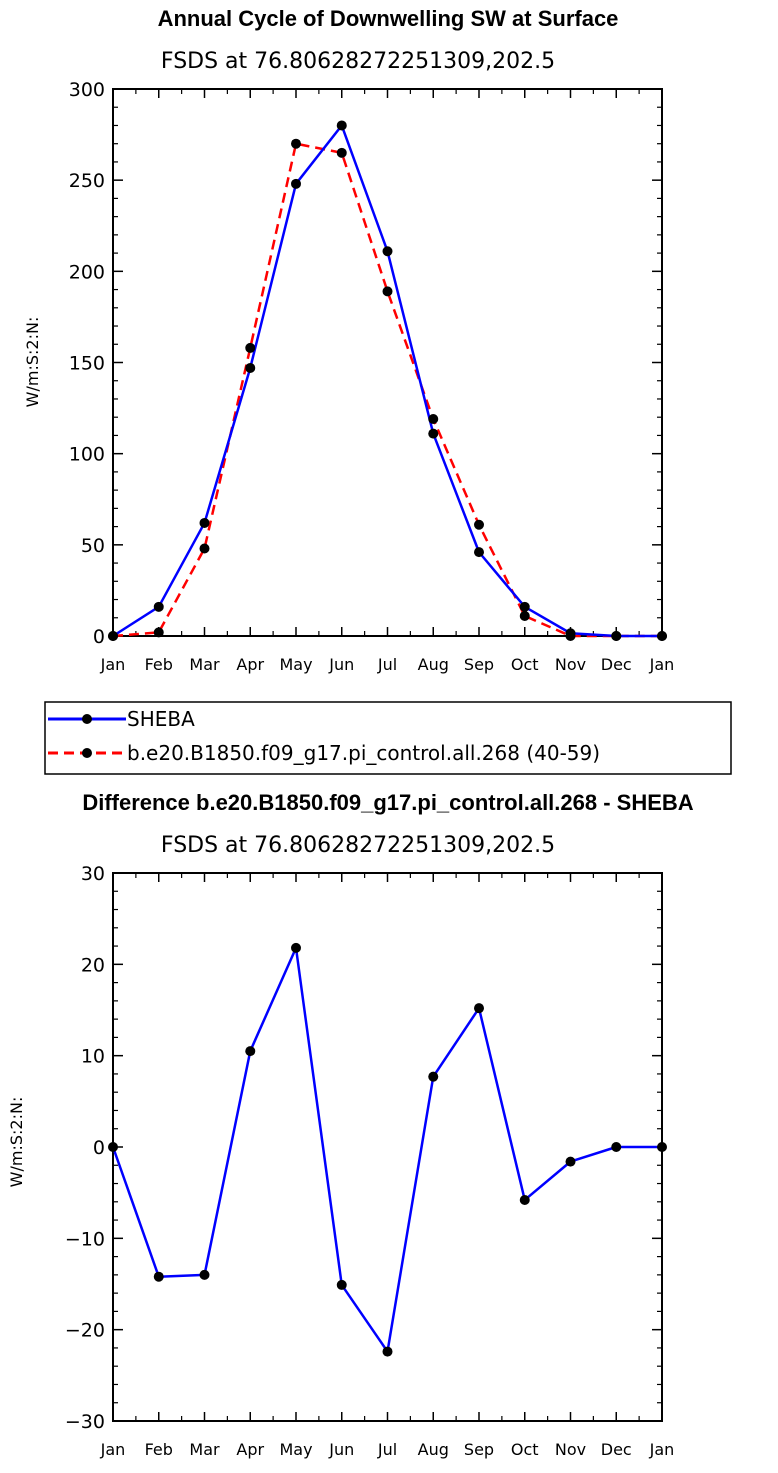 The image size is (778, 1473). What do you see at coordinates (250, 1449) in the screenshot?
I see `chart2-x-tick-label: Apr` at bounding box center [250, 1449].